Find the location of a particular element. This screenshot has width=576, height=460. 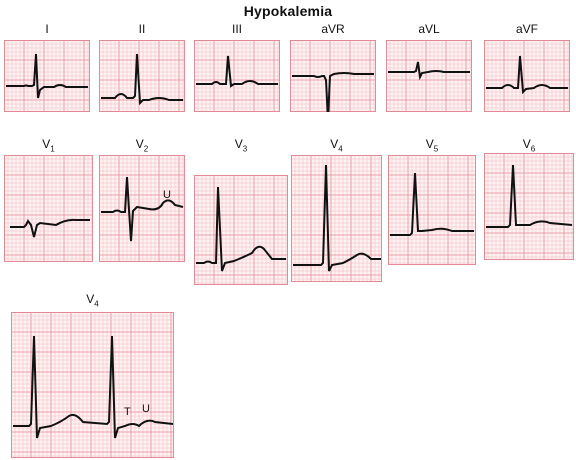

lead-V2: V2 U is located at coordinates (142, 199).